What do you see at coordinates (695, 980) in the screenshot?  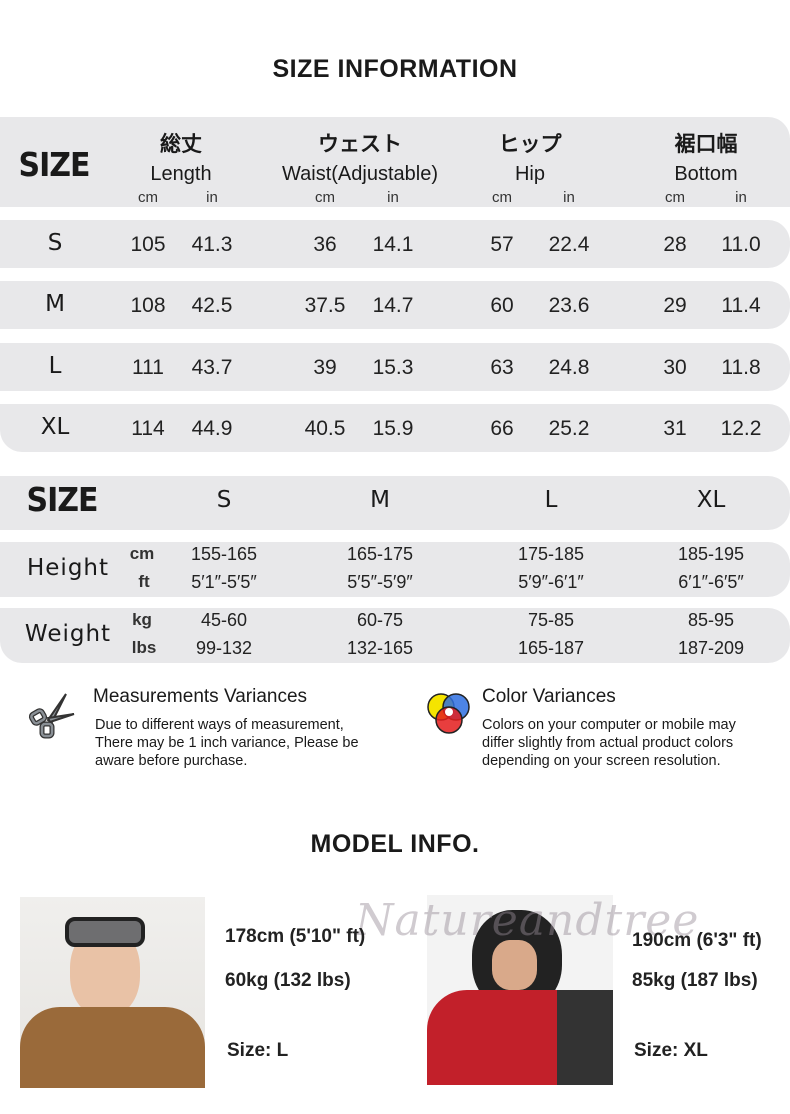 I see `model2-weight: 85kg (187 lbs)` at bounding box center [695, 980].